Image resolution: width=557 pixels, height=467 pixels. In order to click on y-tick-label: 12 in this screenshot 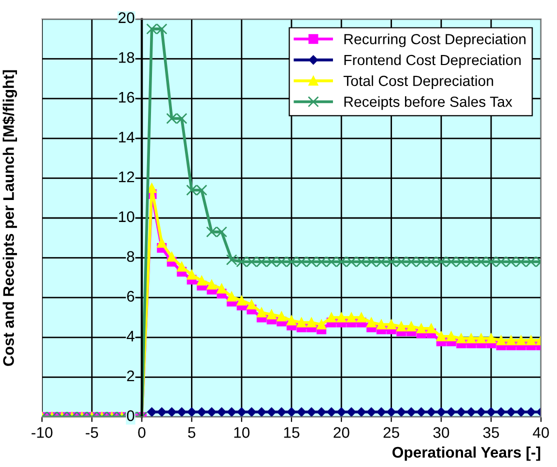, I will do `click(126, 176)`.